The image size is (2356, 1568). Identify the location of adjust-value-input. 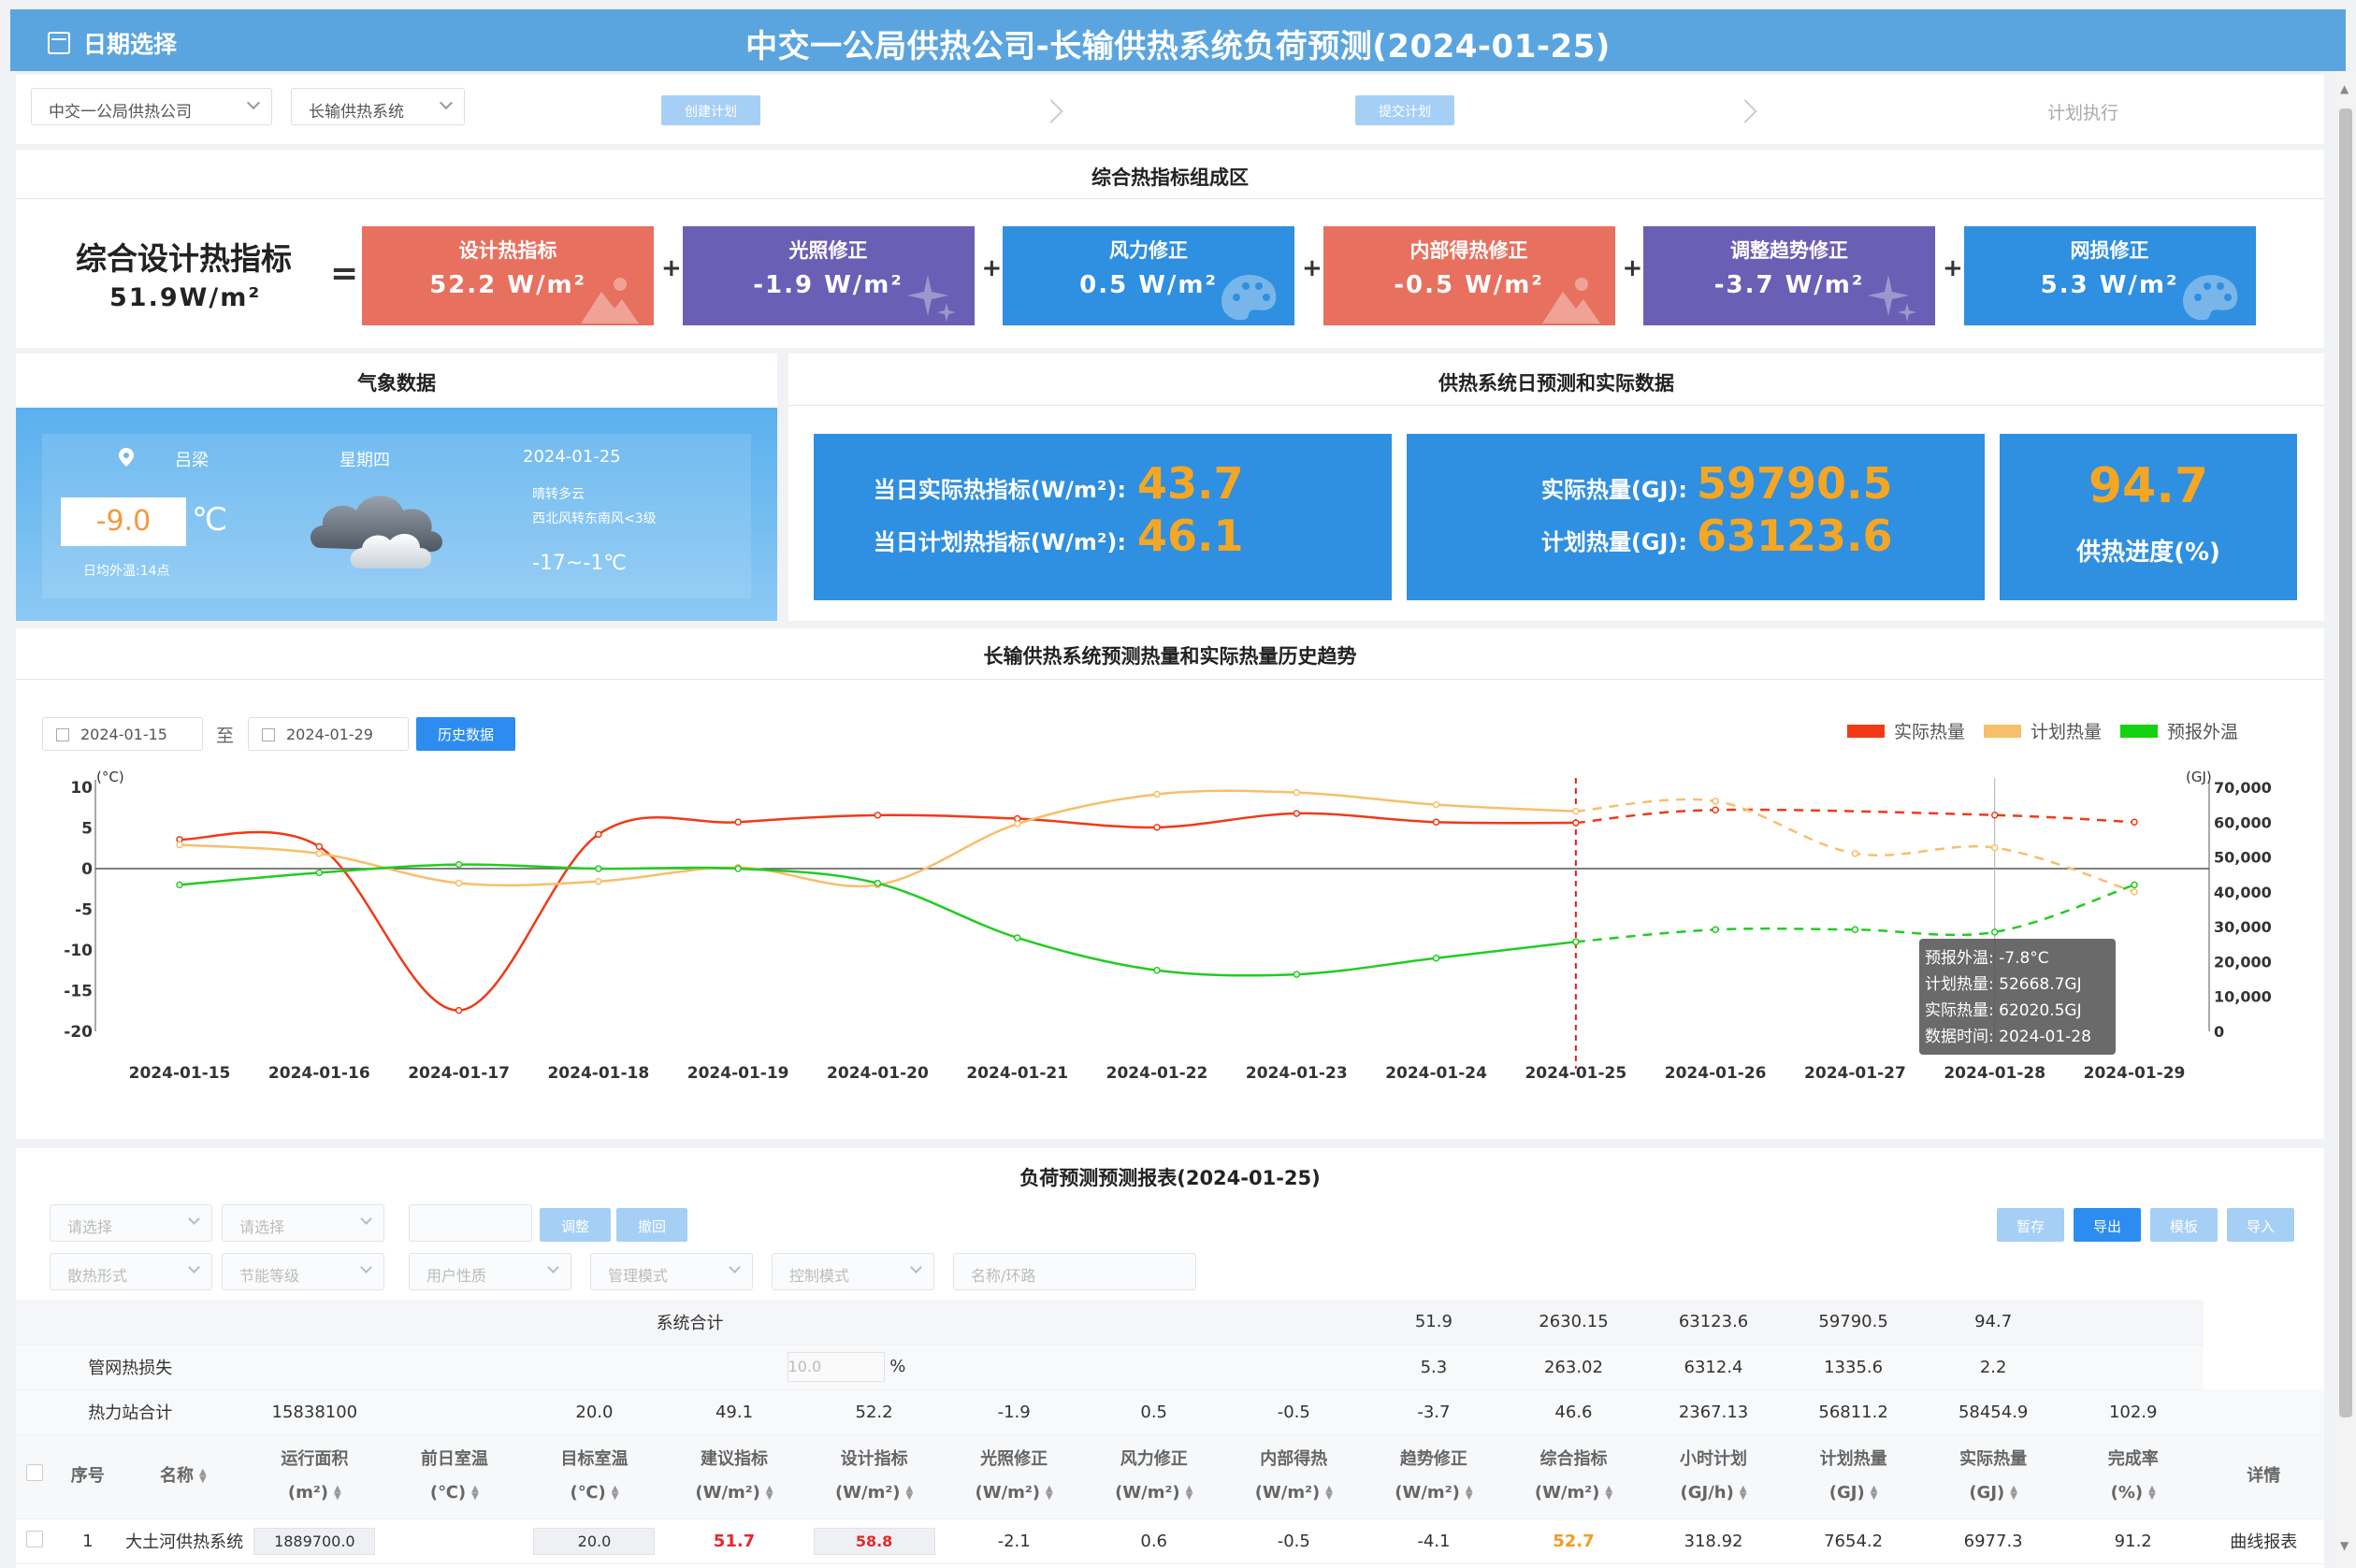
(470, 1223).